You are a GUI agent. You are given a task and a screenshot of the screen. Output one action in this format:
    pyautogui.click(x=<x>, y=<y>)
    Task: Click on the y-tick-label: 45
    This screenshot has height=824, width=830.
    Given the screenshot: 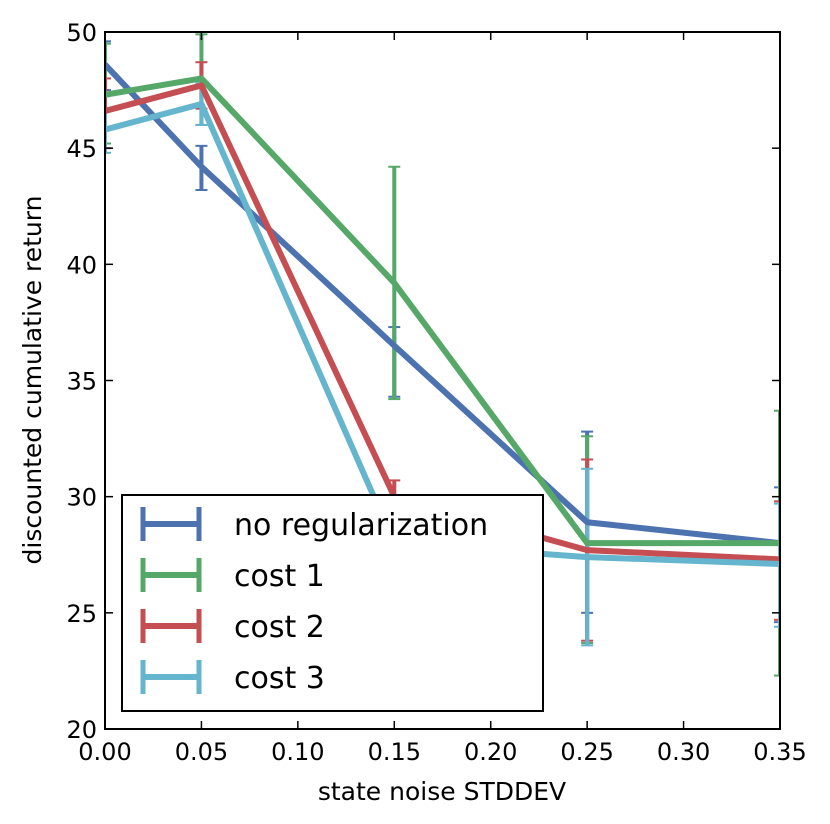 What is the action you would take?
    pyautogui.click(x=81, y=149)
    